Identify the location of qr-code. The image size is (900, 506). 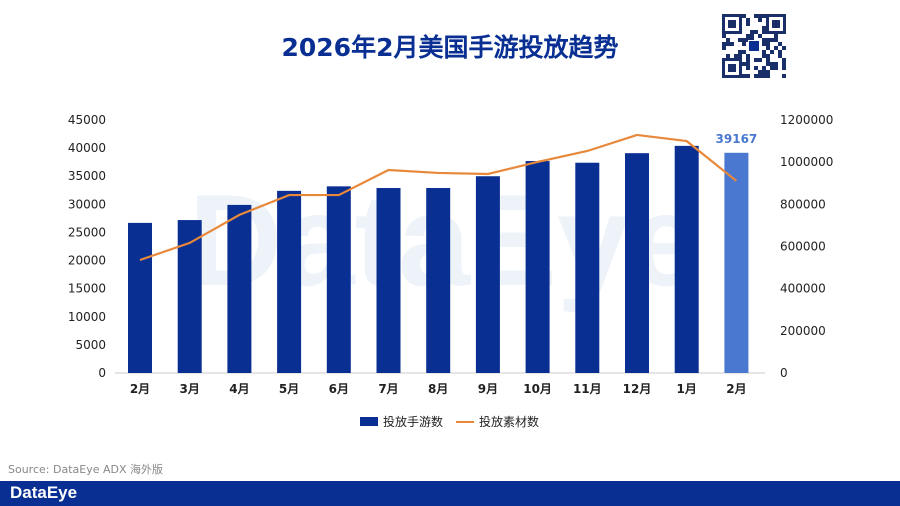
(754, 46).